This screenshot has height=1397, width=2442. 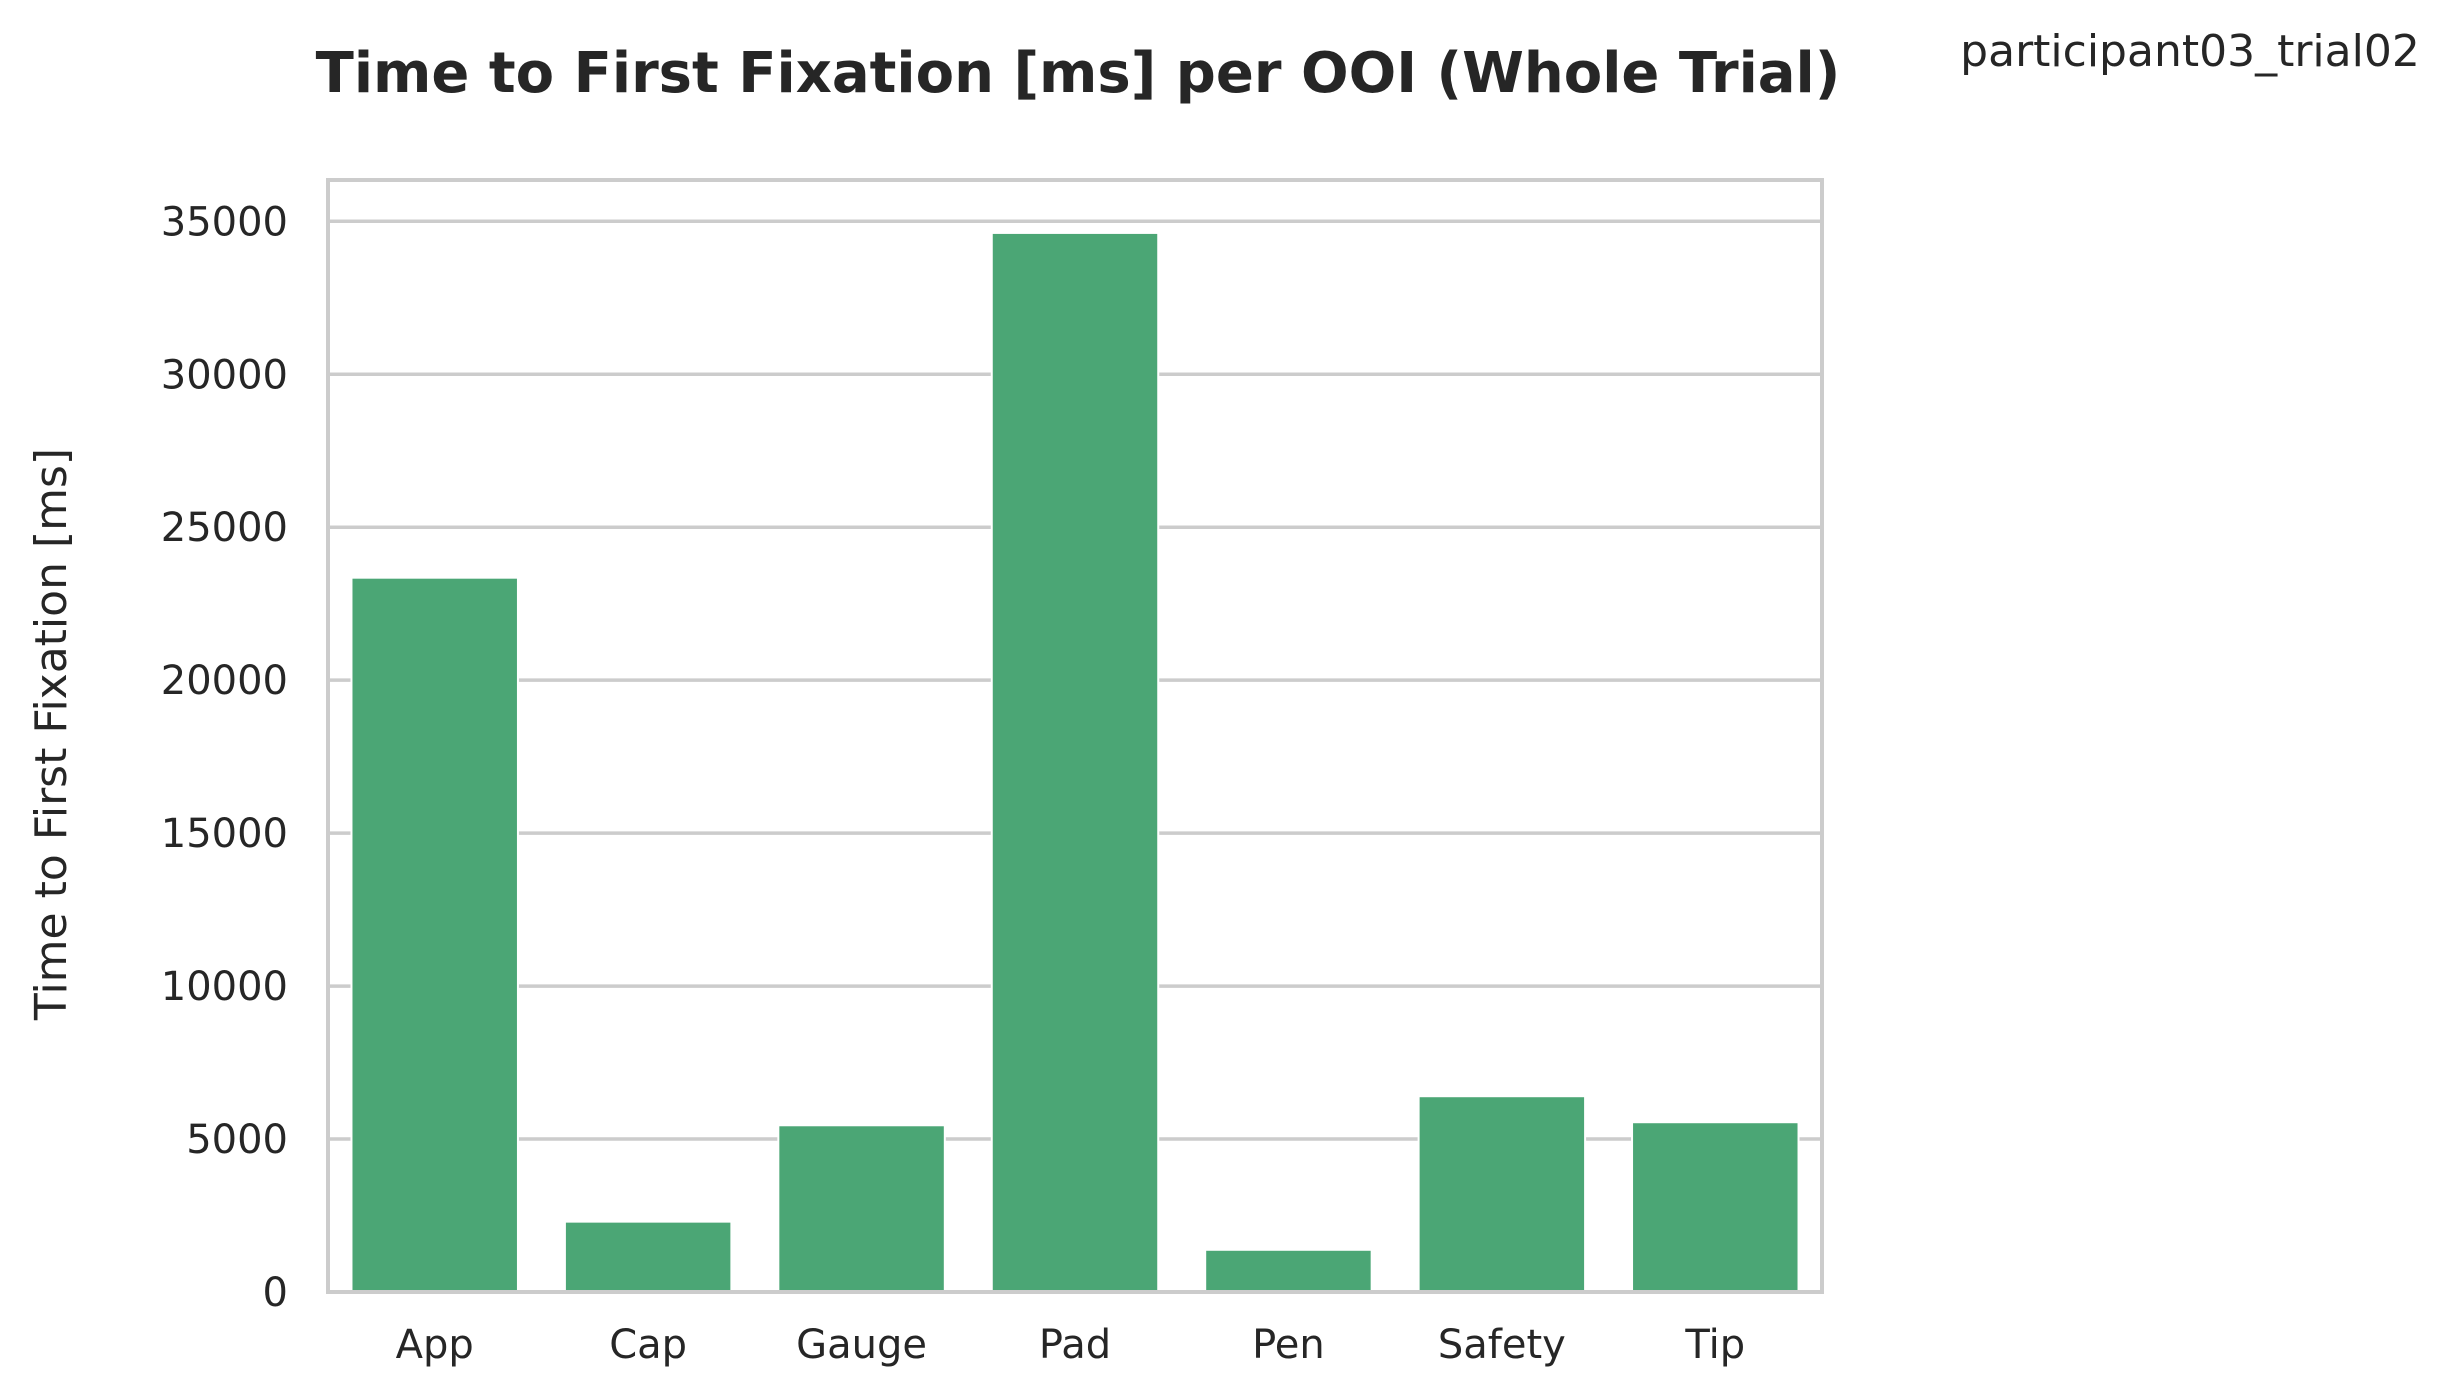 What do you see at coordinates (224, 222) in the screenshot?
I see `y-tick-label: 35000` at bounding box center [224, 222].